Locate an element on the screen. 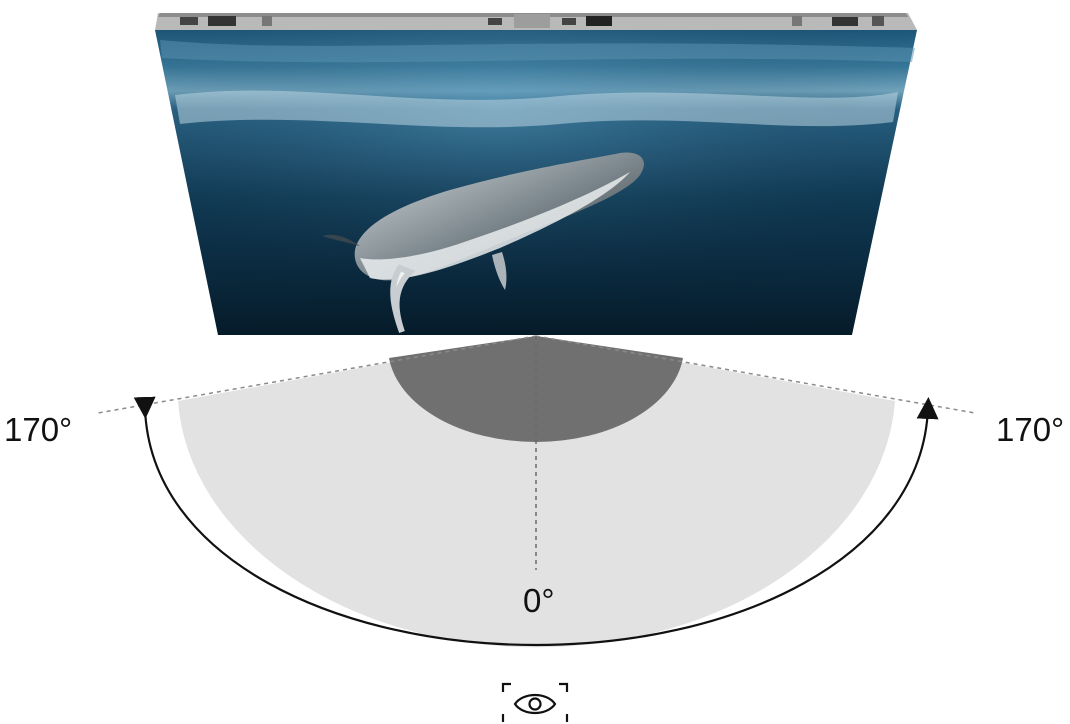 The image size is (1070, 724). humpback-whale-image is located at coordinates (483, 243).